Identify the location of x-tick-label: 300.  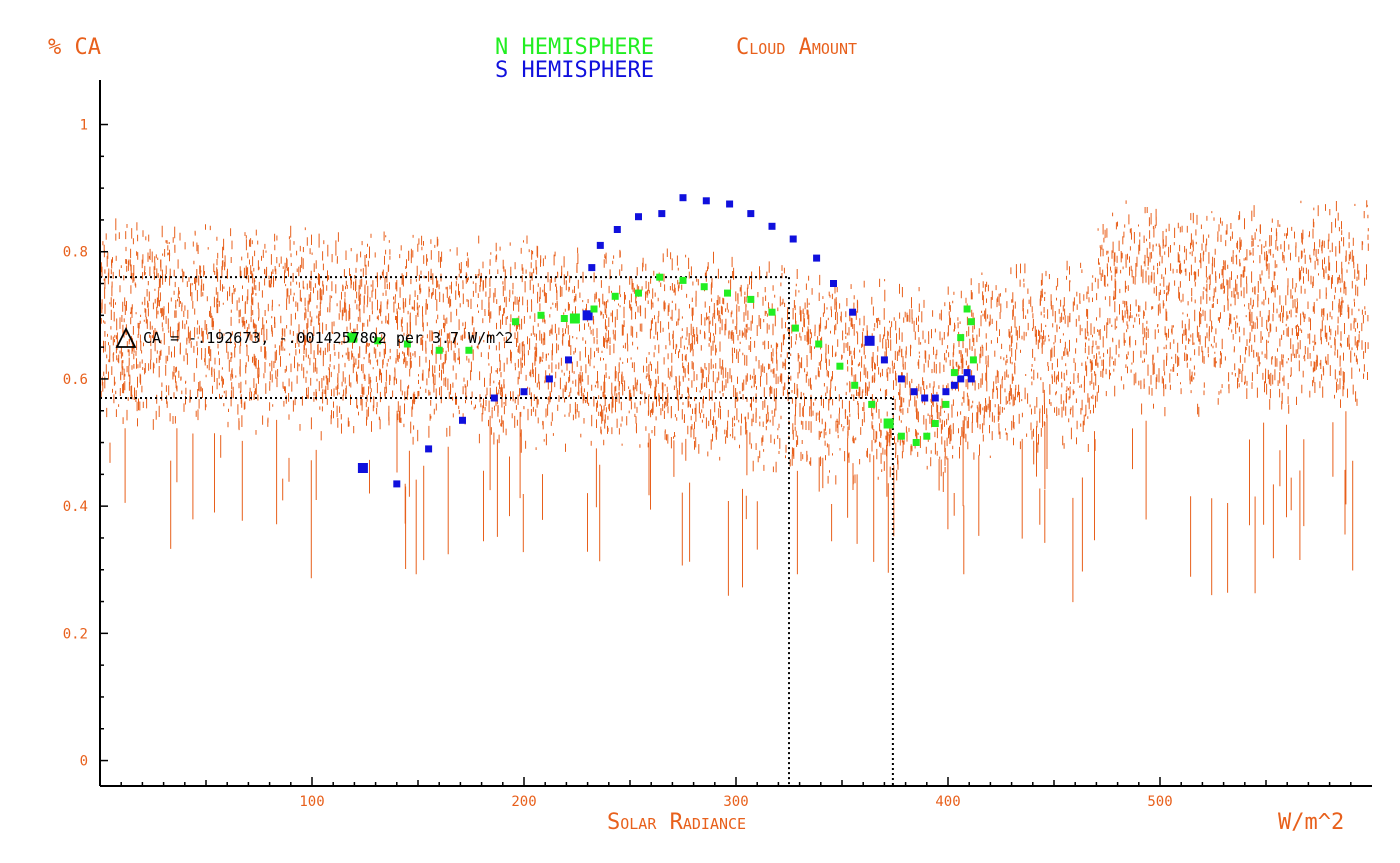
(735, 802).